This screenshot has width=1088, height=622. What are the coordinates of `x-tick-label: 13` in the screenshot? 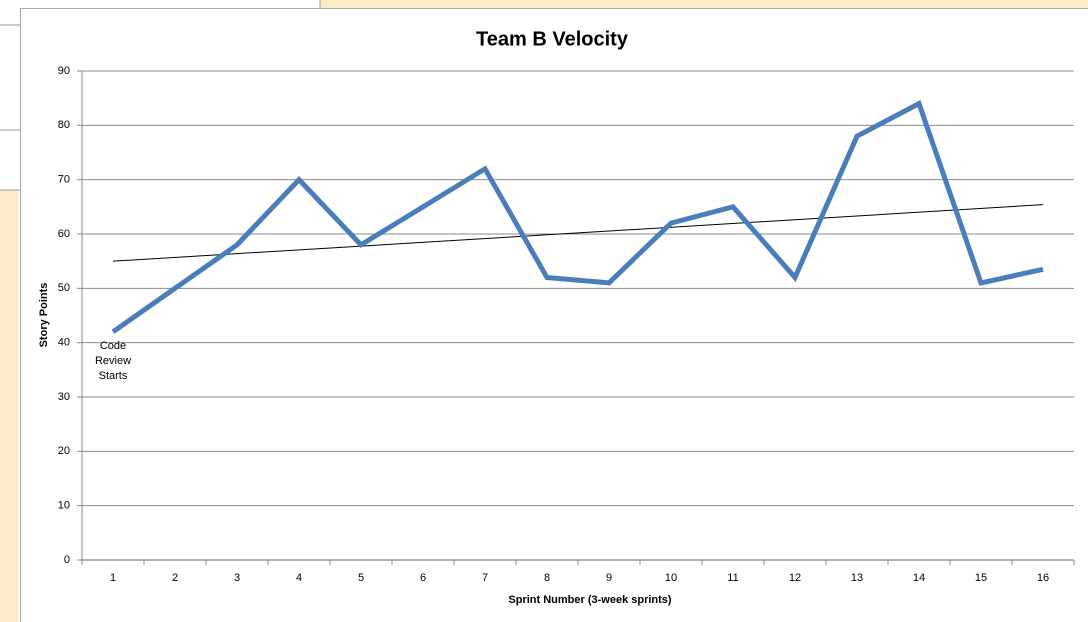 It's located at (857, 578).